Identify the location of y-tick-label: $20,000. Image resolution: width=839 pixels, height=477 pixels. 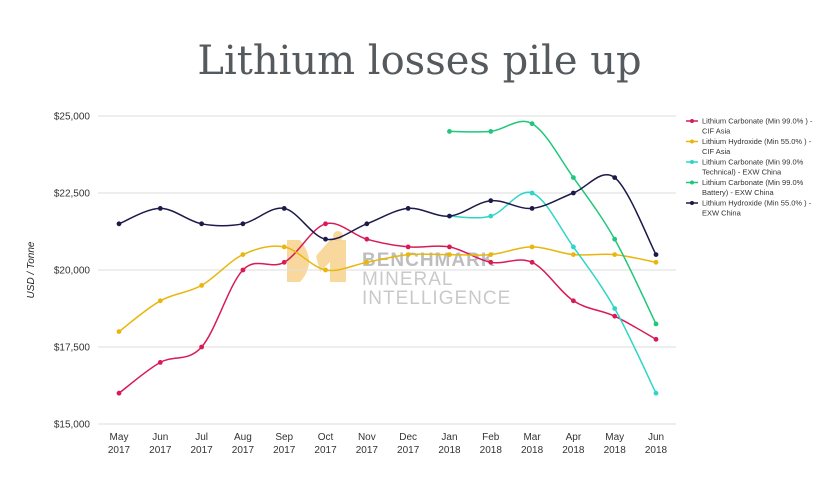
(72, 271).